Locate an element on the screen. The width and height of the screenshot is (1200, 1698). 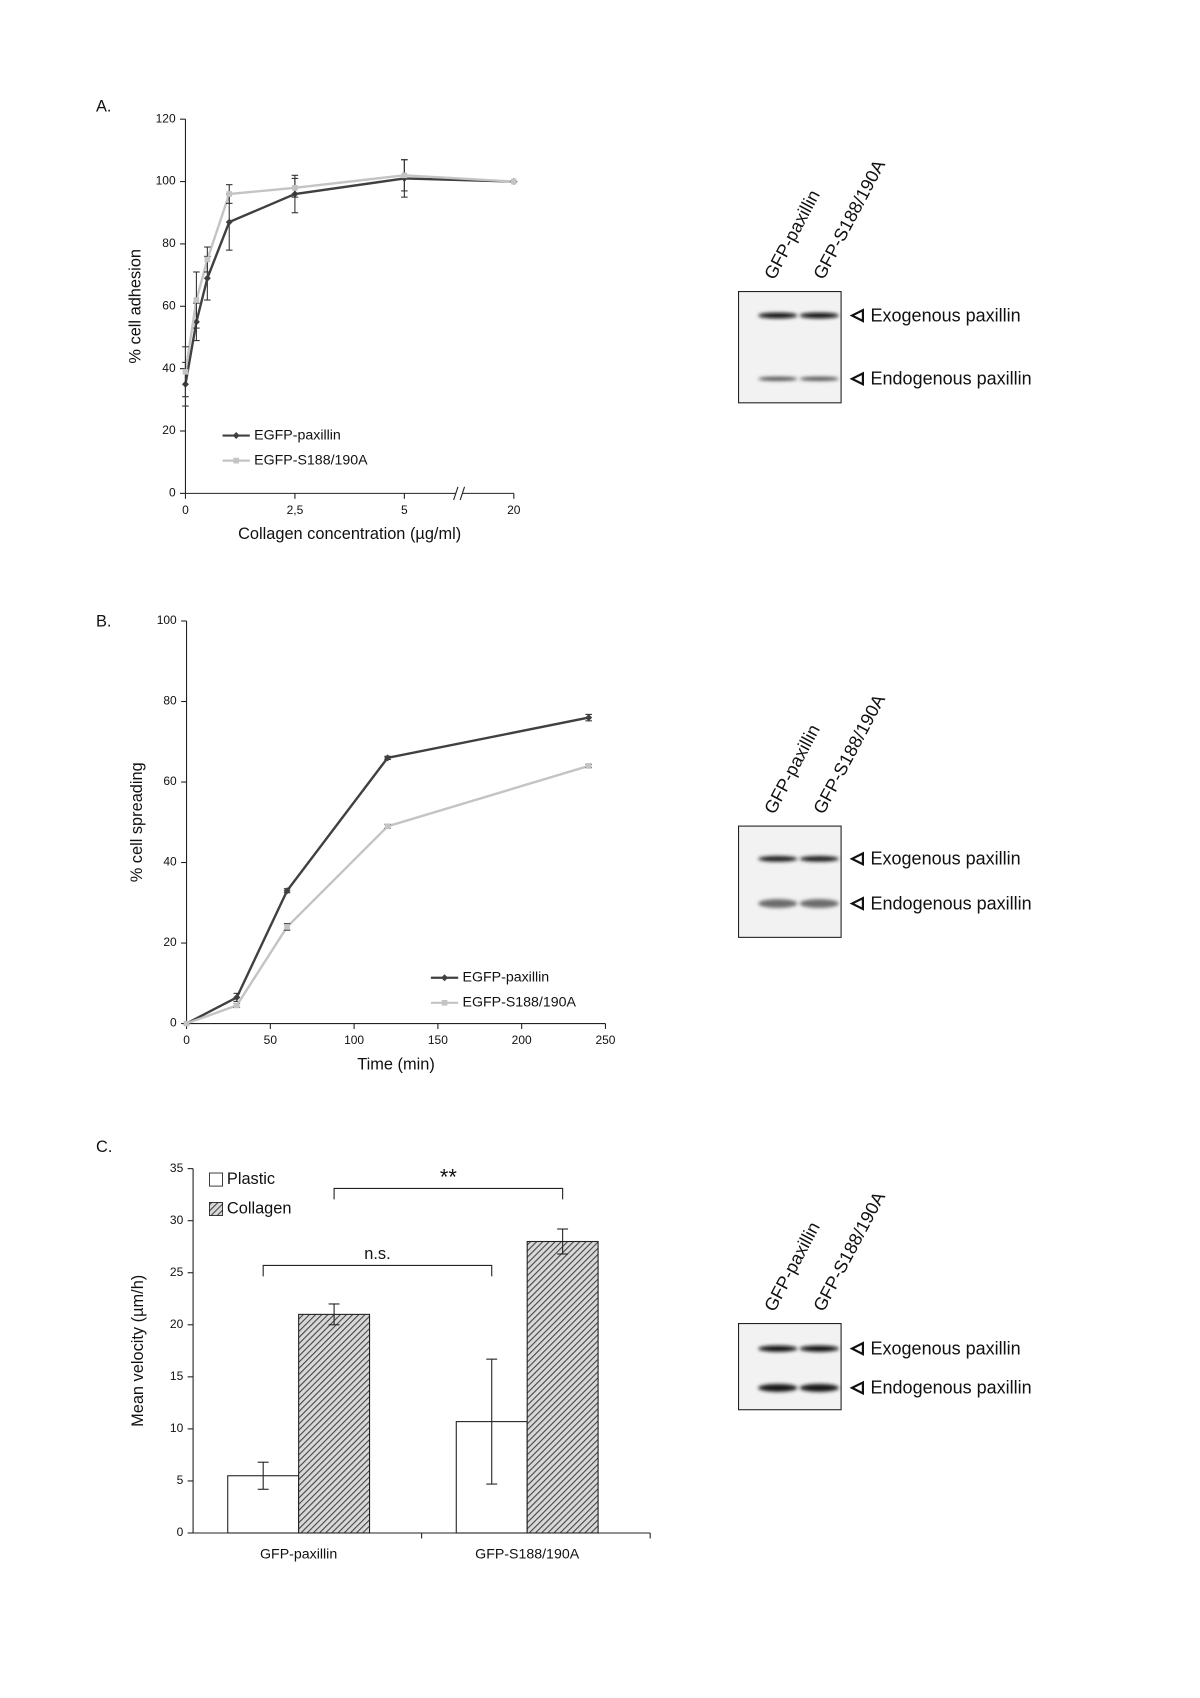
x-tick-label: 100 is located at coordinates (354, 1040).